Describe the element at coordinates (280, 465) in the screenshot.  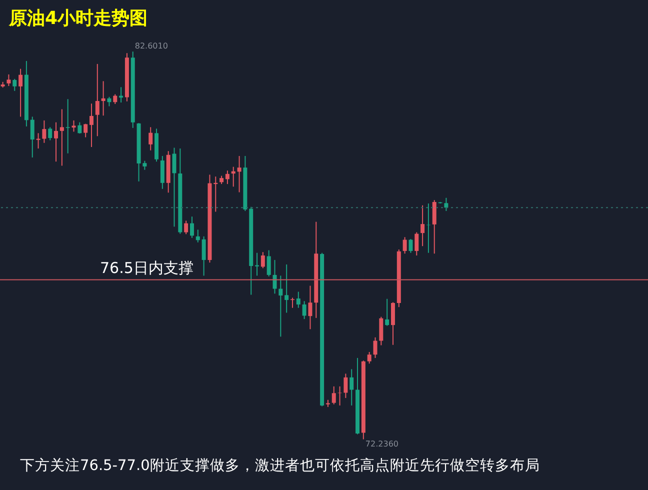
I see `annotation: 下方关注76.5-77.0附近支撑做多，激进者也可依托高点附近先行做空转多布局` at that location.